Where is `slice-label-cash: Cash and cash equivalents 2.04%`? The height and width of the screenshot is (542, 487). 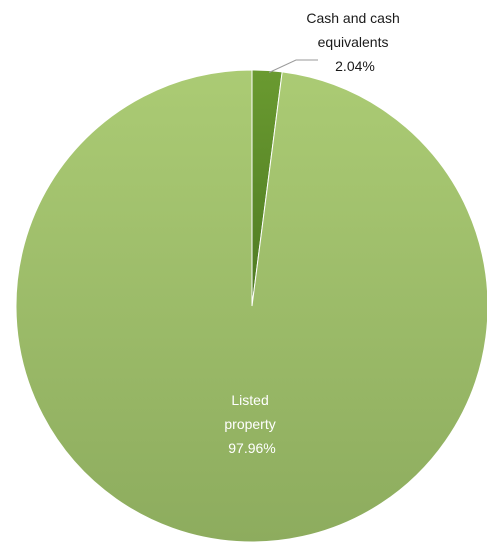 slice-label-cash: Cash and cash equivalents 2.04% is located at coordinates (354, 42).